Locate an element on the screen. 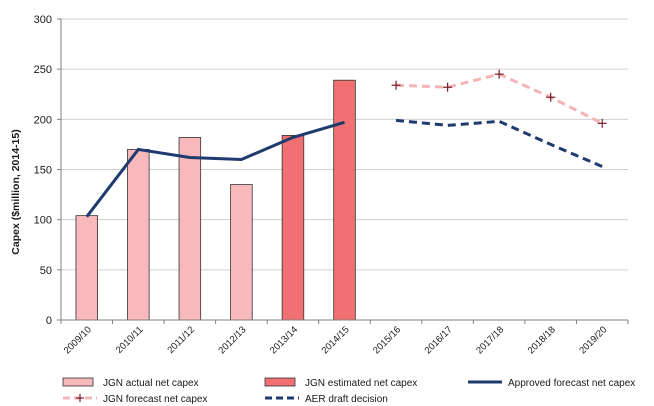 This screenshot has width=654, height=406. x-tick-label: 2019/20 is located at coordinates (593, 340).